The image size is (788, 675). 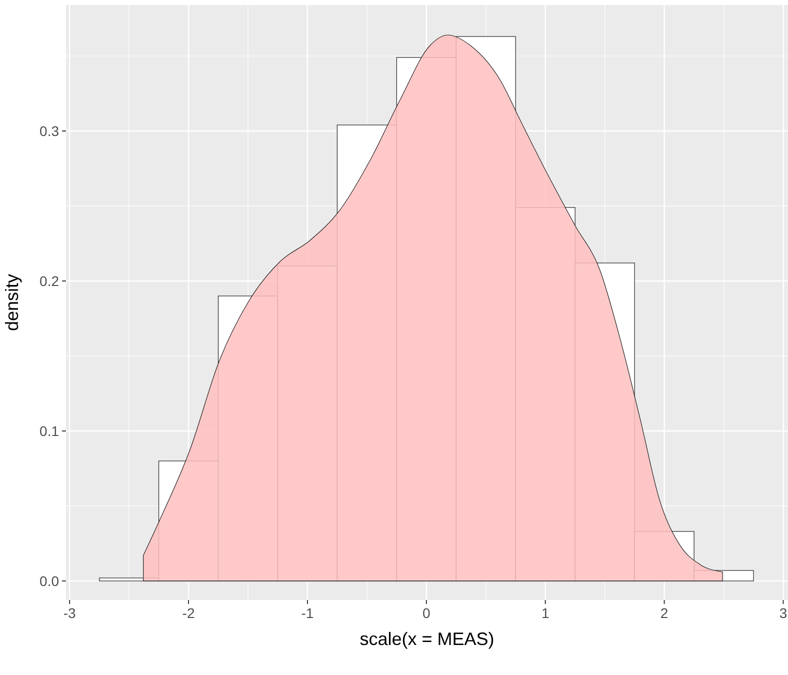 What do you see at coordinates (50, 430) in the screenshot?
I see `y-tick-label: 0.1` at bounding box center [50, 430].